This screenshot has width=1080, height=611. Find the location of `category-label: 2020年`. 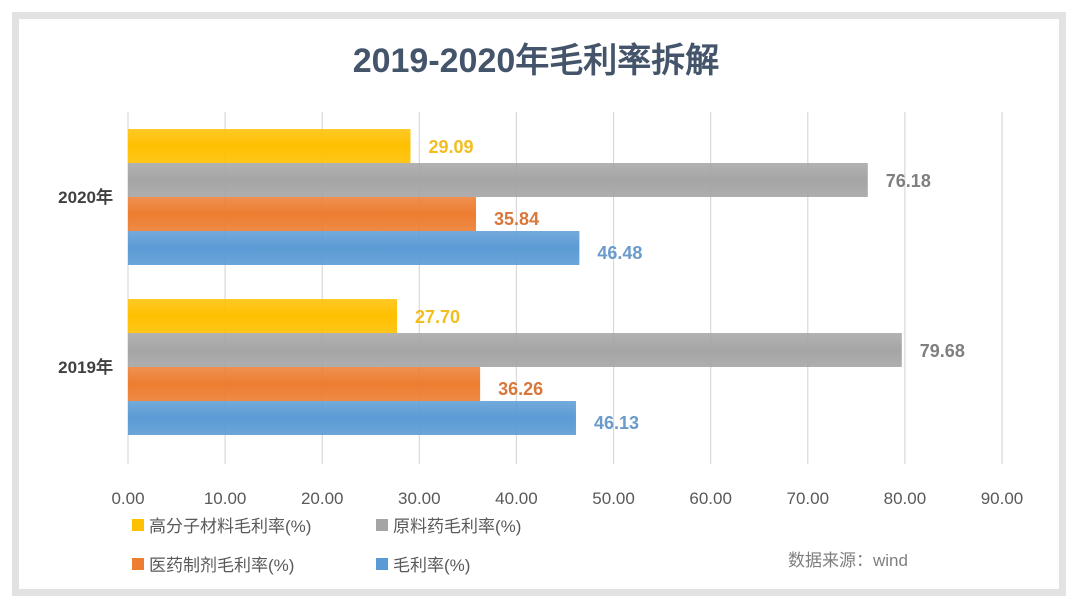

category-label: 2020年 is located at coordinates (85, 197).